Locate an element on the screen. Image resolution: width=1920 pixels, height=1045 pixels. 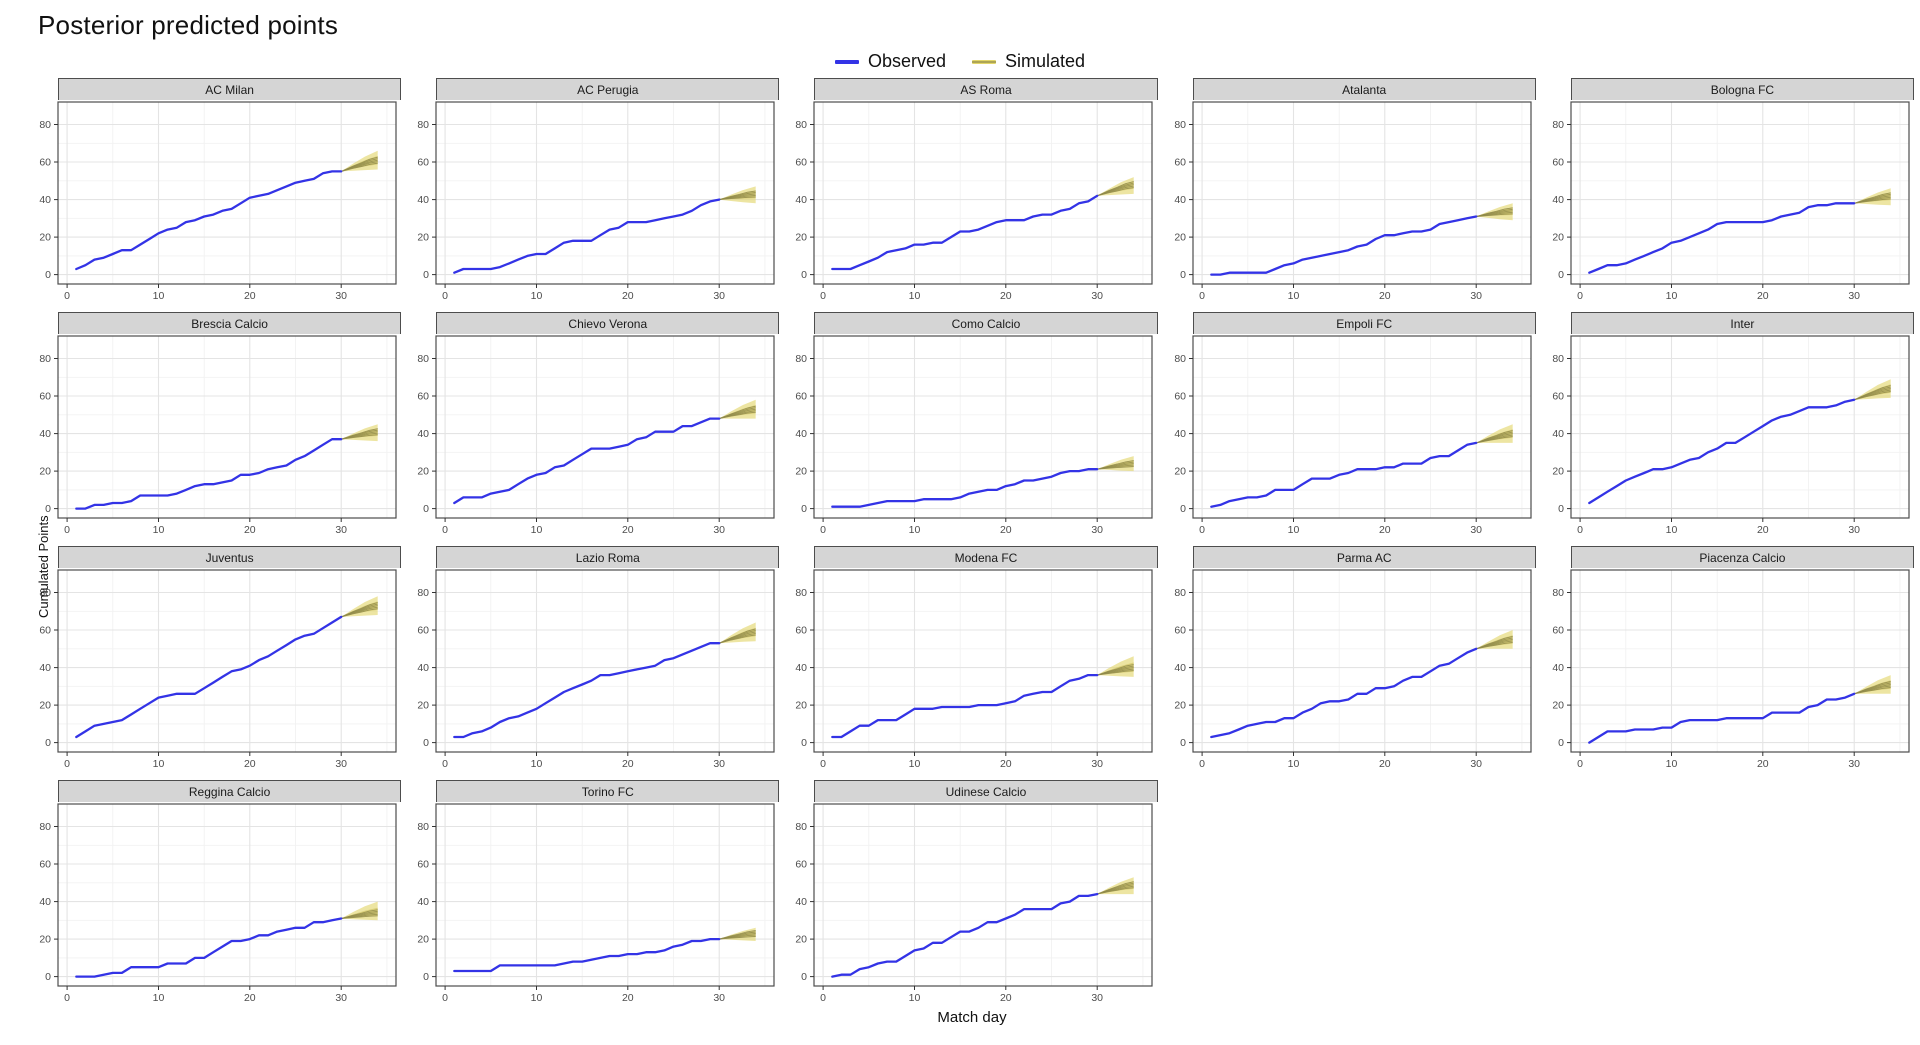
facet-bologna-fc: Bologna FC 0 20 40 60 80 0 10 20 30 is located at coordinates (1728, 191).